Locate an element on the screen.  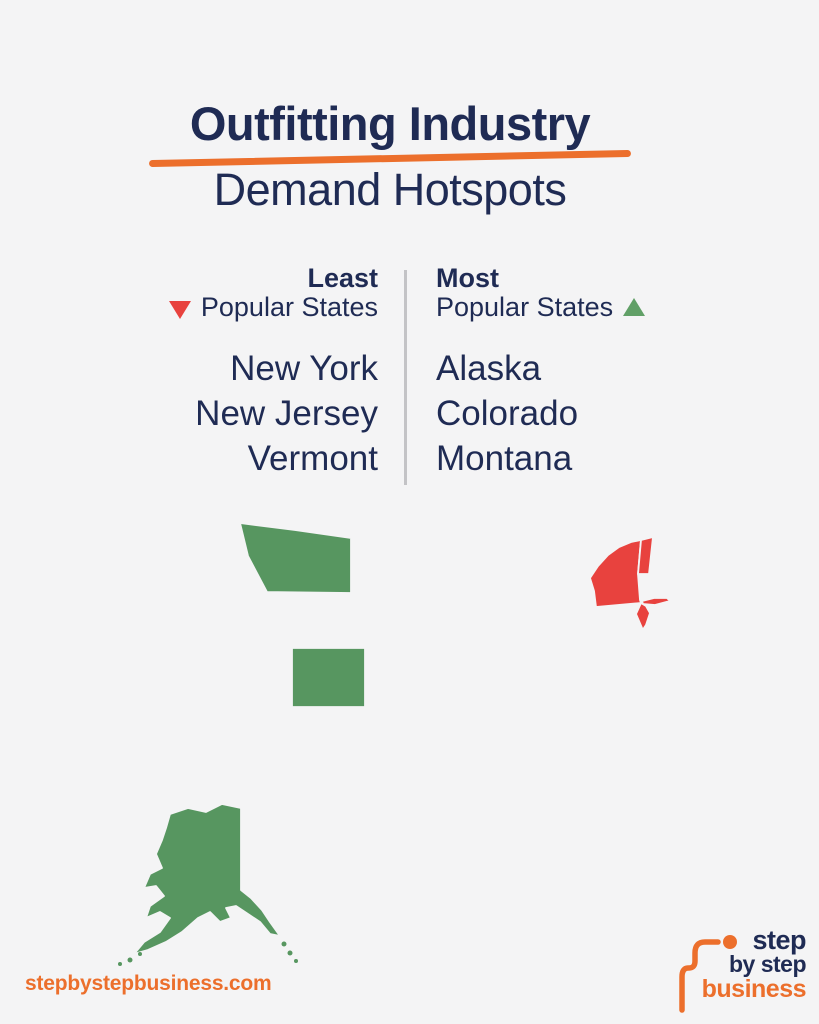
logo-text: step by step business is located at coordinates (742, 964).